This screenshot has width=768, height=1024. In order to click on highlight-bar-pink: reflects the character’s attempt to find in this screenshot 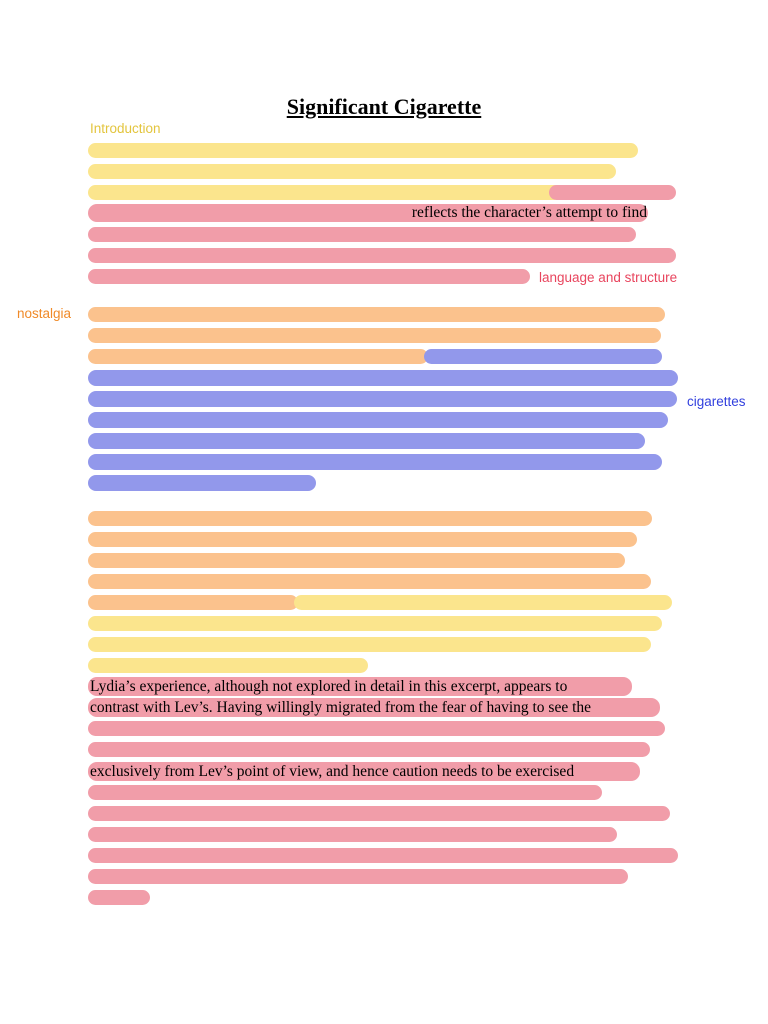, I will do `click(368, 213)`.